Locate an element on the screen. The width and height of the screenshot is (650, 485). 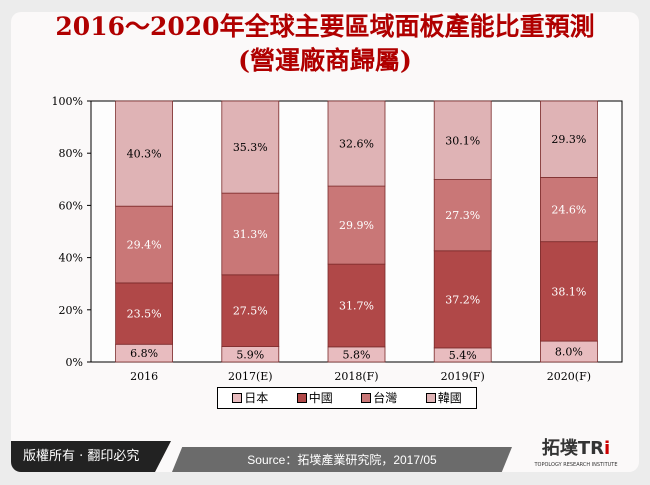
data-label: 37.2% is located at coordinates (462, 299).